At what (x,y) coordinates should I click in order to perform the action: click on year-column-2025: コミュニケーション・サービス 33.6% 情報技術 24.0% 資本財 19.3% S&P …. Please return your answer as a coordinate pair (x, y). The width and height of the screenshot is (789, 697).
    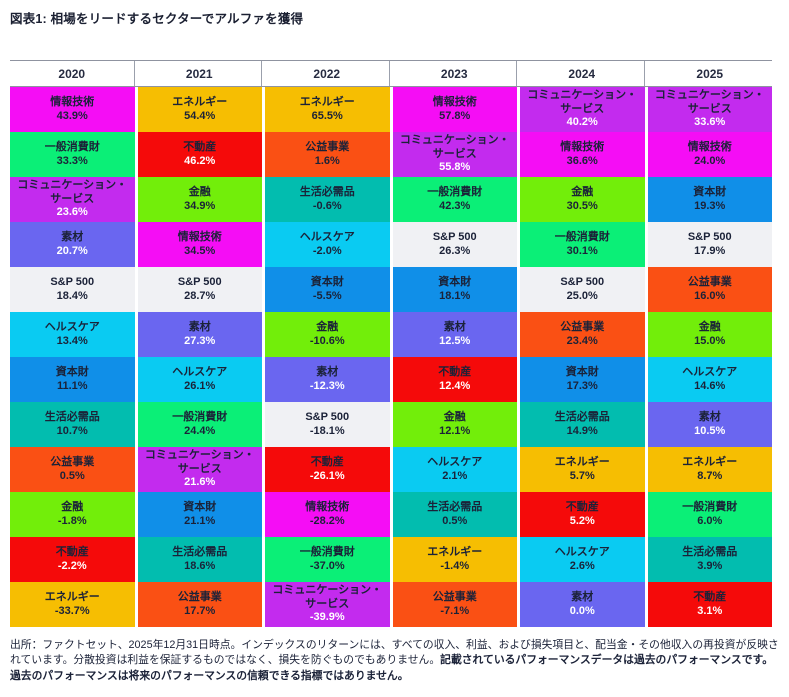
    Looking at the image, I should click on (709, 357).